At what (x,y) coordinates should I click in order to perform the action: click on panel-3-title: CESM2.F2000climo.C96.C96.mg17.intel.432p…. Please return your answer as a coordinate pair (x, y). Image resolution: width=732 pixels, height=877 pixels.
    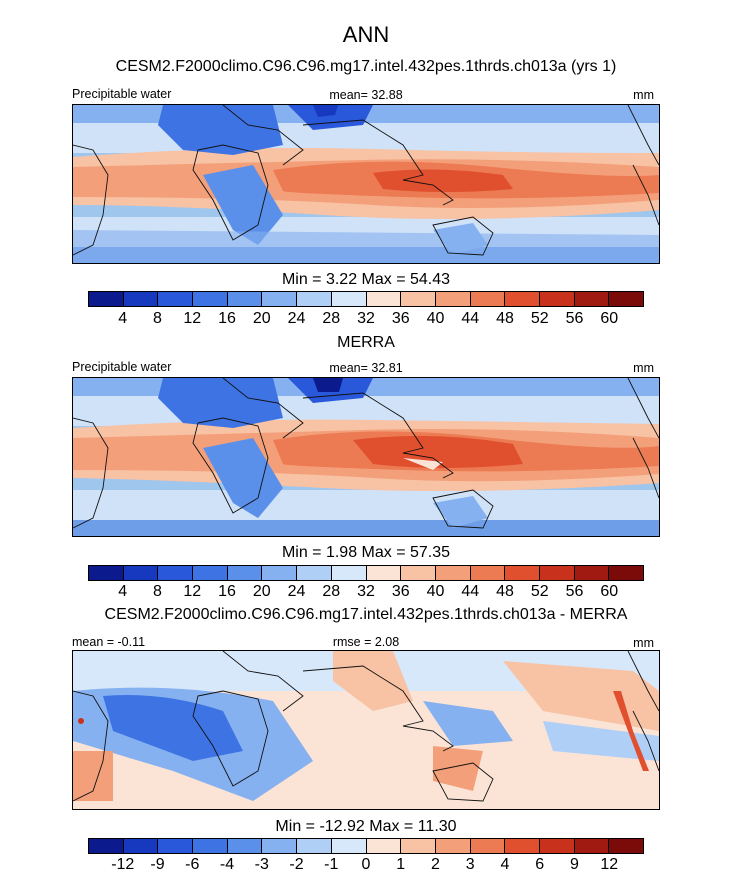
    Looking at the image, I should click on (366, 614).